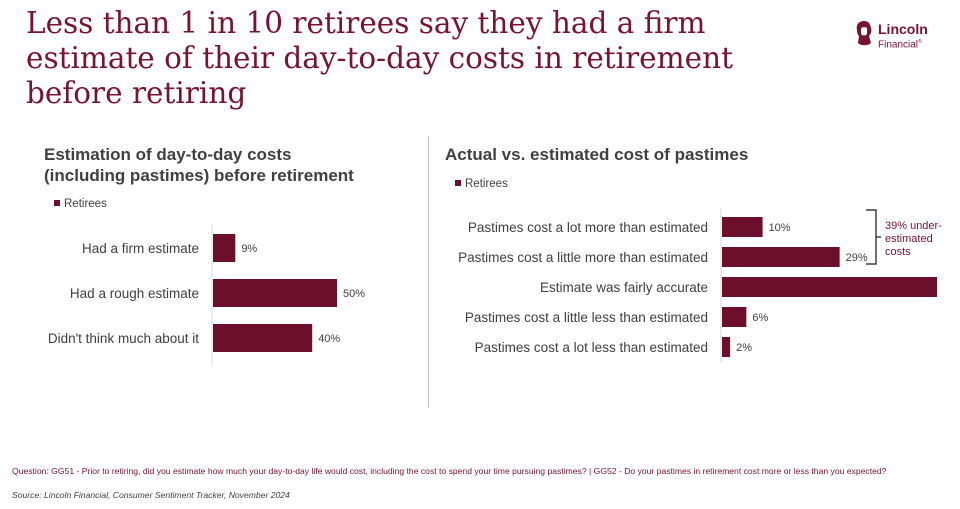 This screenshot has height=509, width=960. Describe the element at coordinates (864, 33) in the screenshot. I see `lincoln-portrait-icon` at that location.